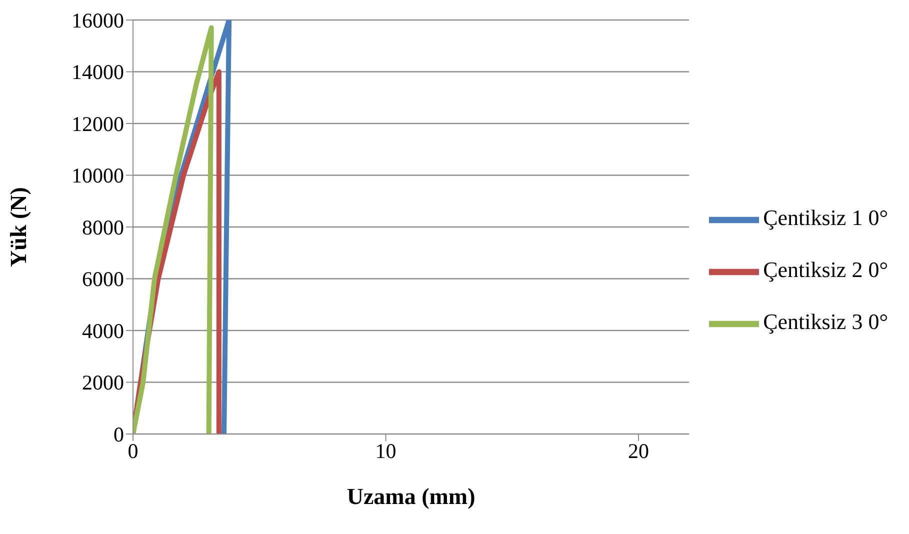 Image resolution: width=909 pixels, height=534 pixels. What do you see at coordinates (411, 496) in the screenshot?
I see `x-axis-title: Uzama (mm)` at bounding box center [411, 496].